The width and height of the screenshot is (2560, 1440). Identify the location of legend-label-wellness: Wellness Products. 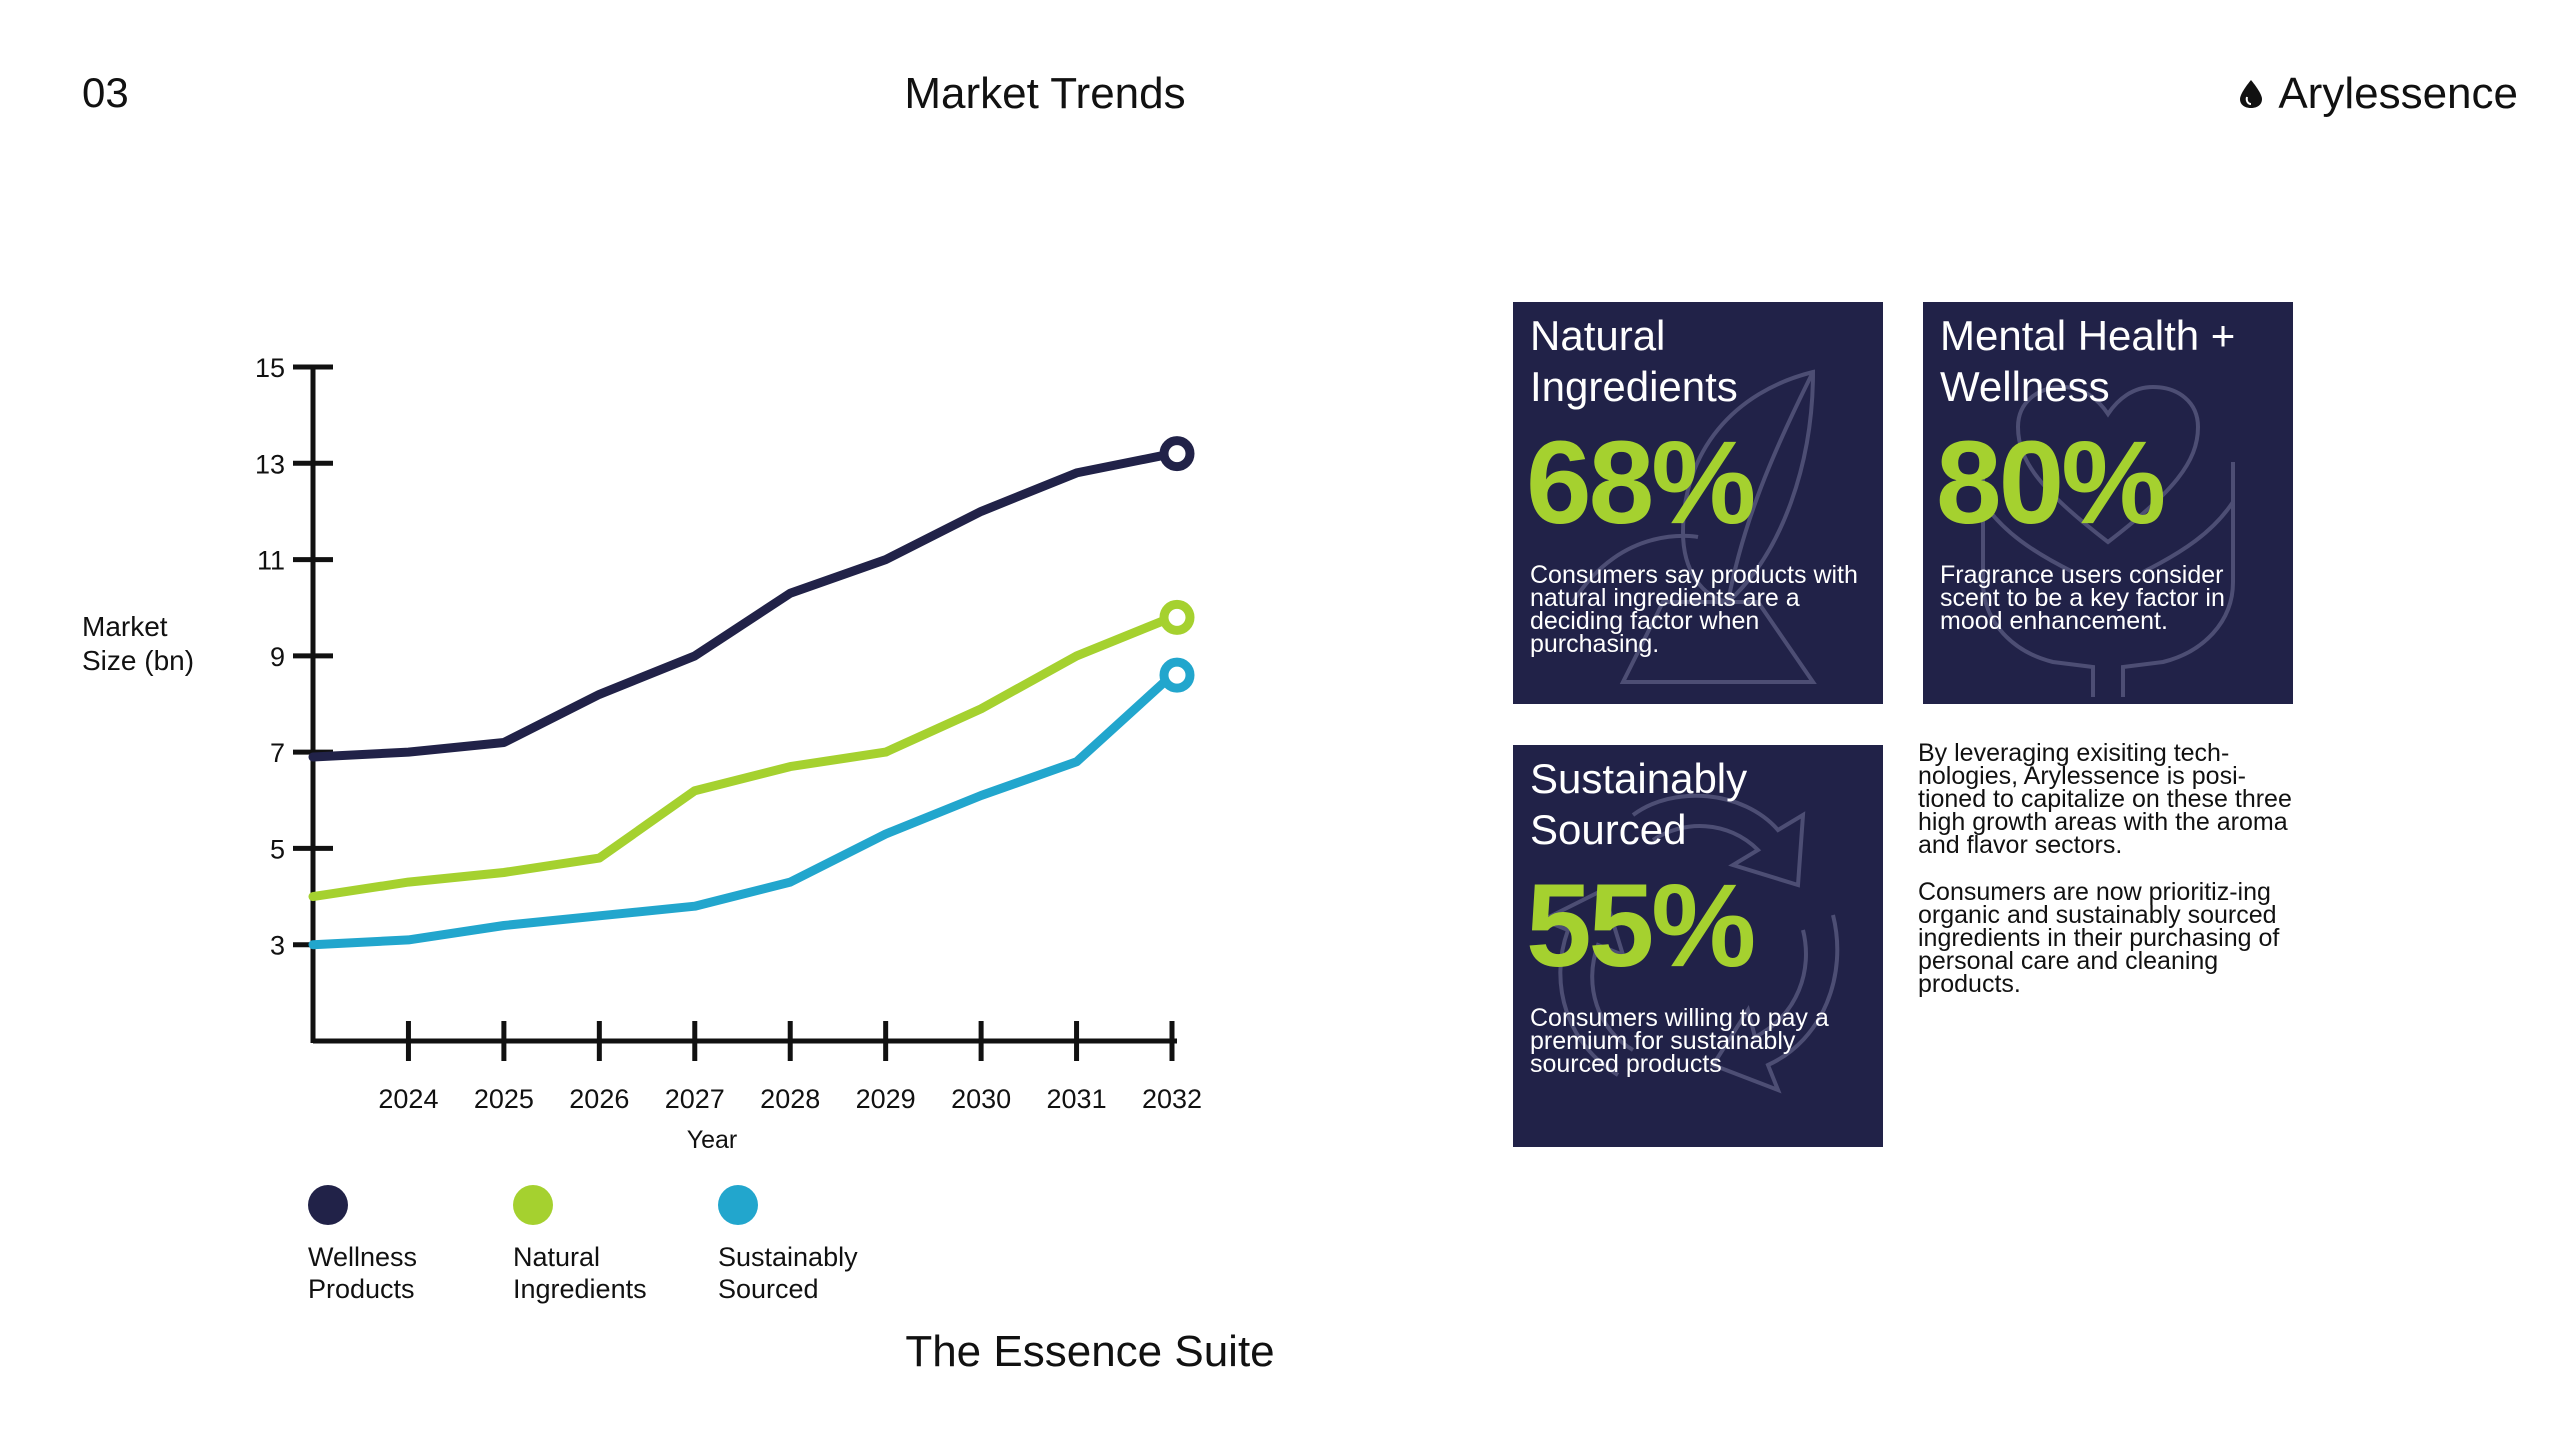
(363, 1273).